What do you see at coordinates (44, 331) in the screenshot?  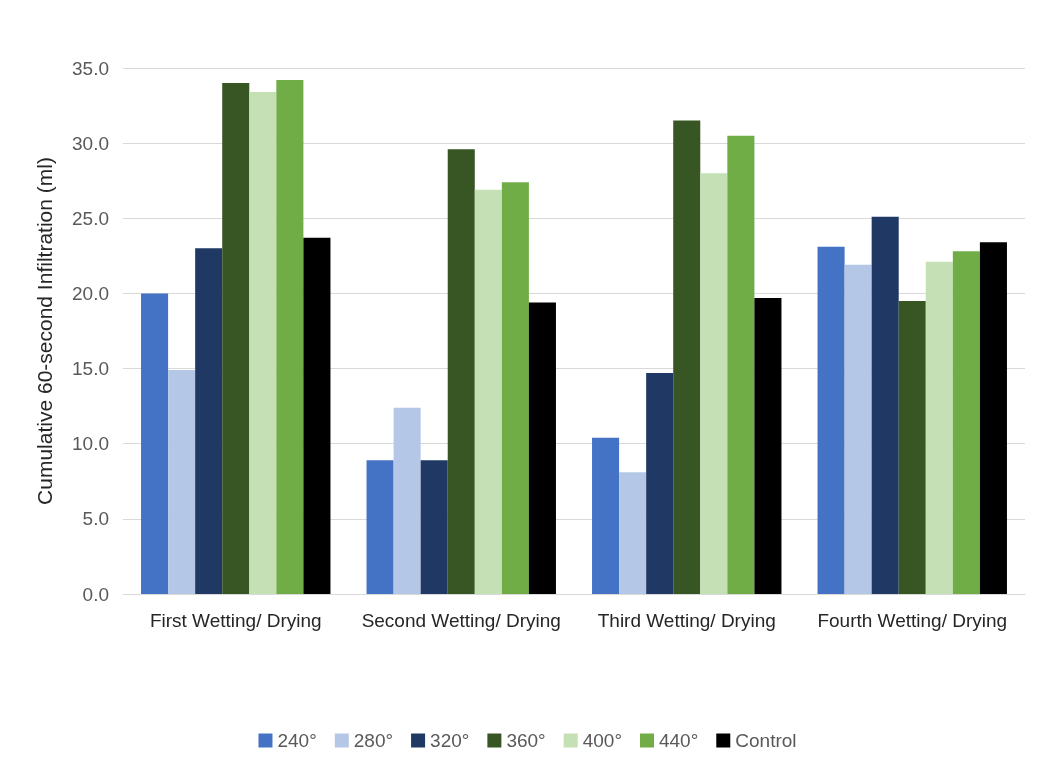 I see `y-axis-title: Cumulative 60-second Infiltration (ml)` at bounding box center [44, 331].